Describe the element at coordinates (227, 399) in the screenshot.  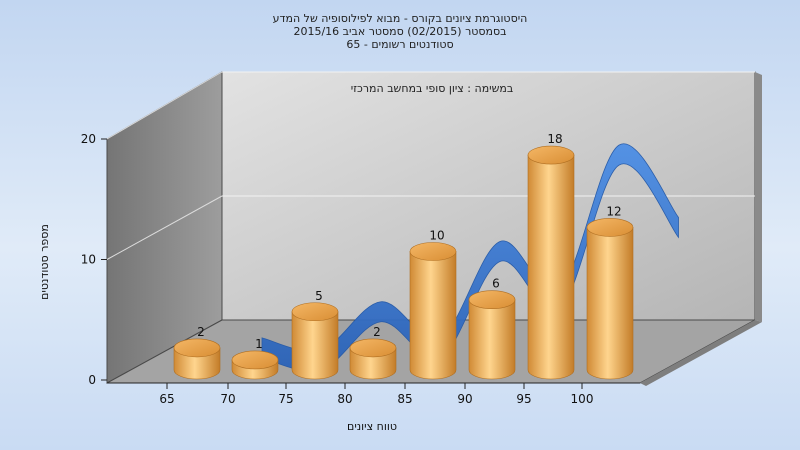
I see `x-tick-label: 70` at that location.